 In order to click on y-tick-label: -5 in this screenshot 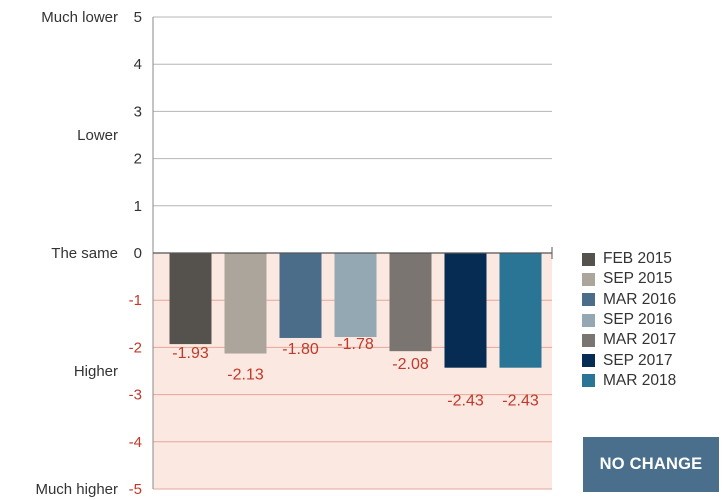, I will do `click(135, 489)`.